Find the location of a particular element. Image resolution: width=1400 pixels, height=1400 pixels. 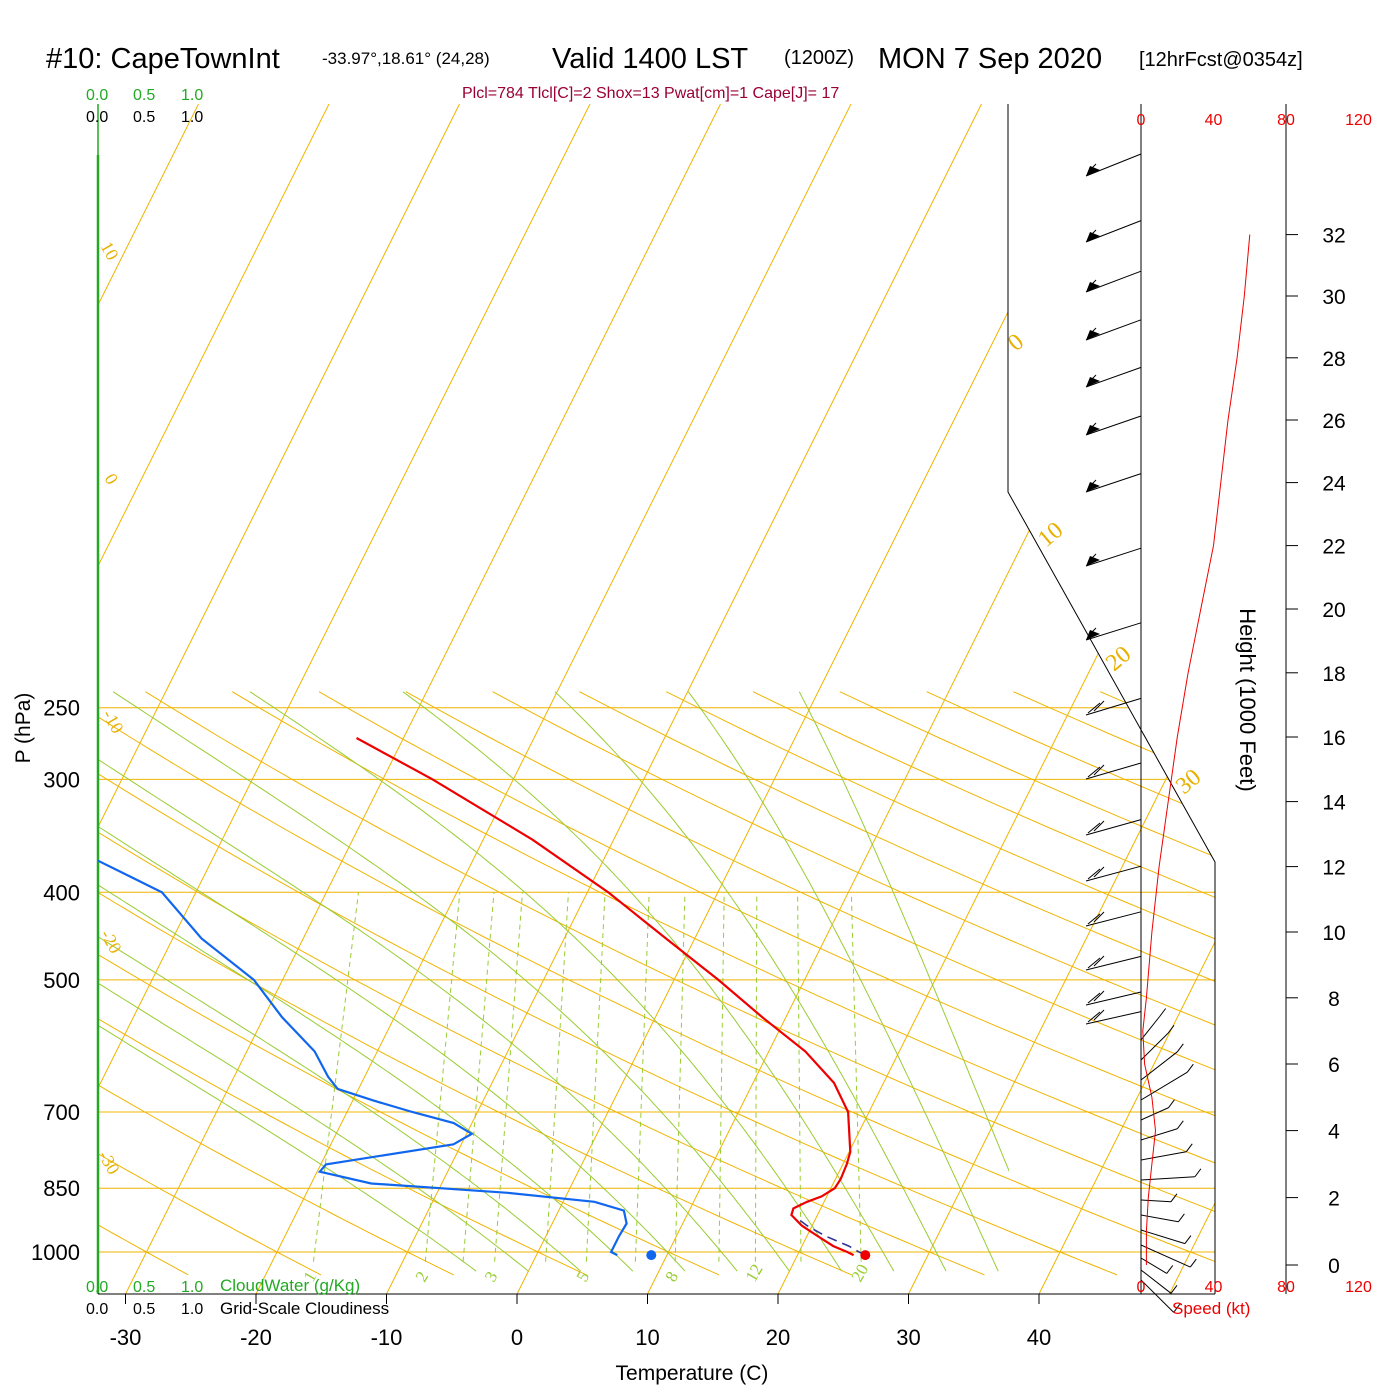

pressure-axis: 250 300 400 500 700 850 1000 is located at coordinates (55, 980).